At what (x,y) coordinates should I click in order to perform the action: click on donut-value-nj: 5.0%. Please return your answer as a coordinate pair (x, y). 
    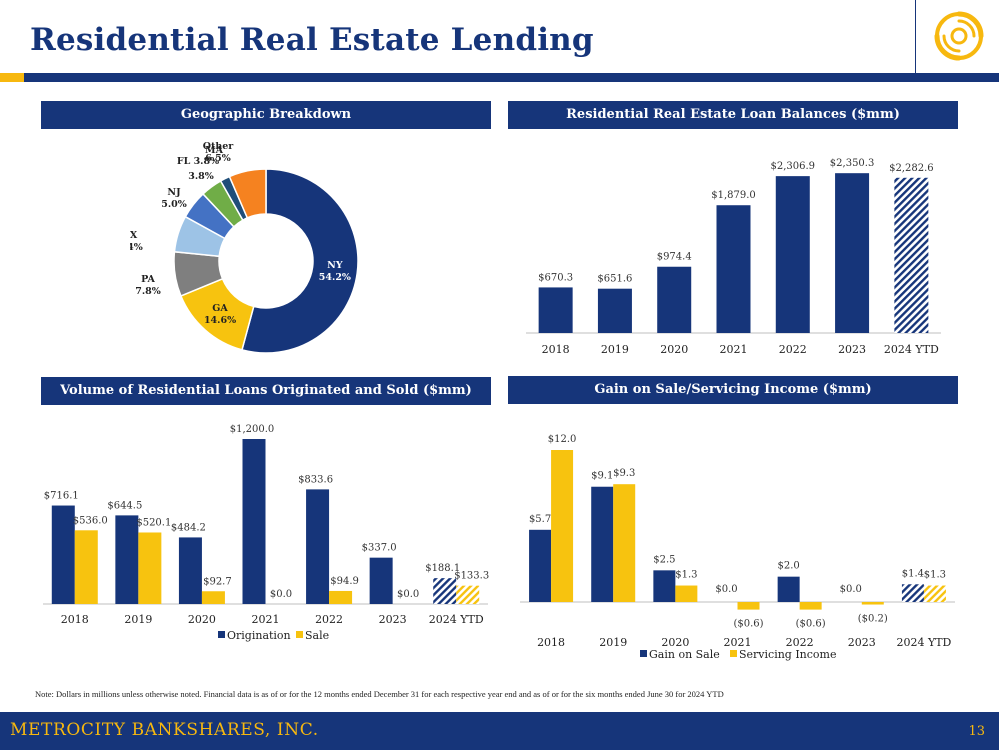
    Looking at the image, I should click on (174, 204).